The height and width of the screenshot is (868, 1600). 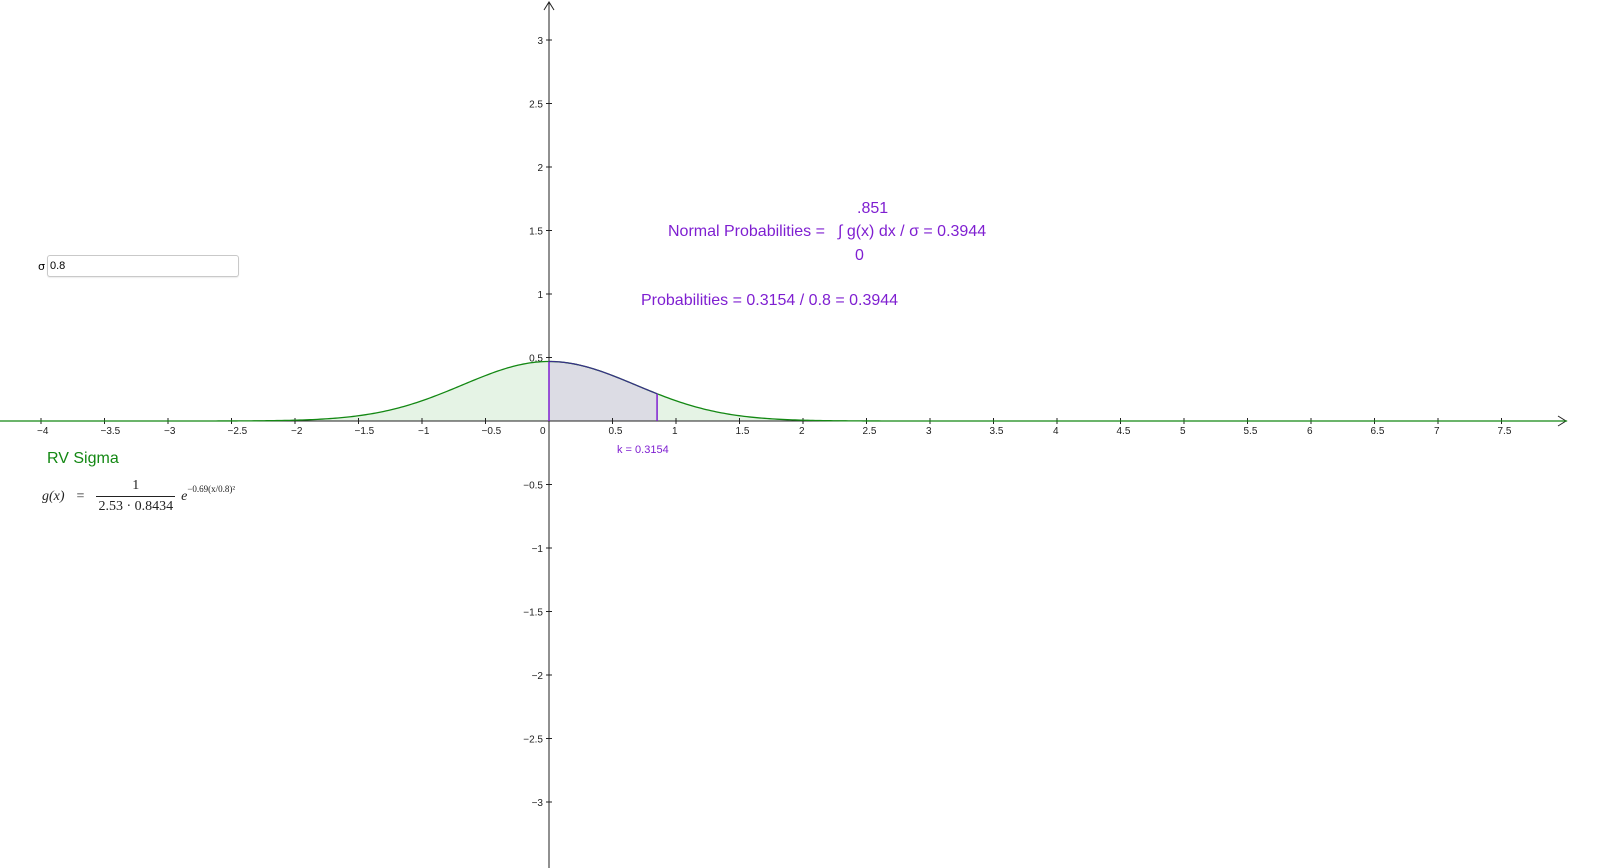 I want to click on sigma-input-box: σ, so click(x=138, y=266).